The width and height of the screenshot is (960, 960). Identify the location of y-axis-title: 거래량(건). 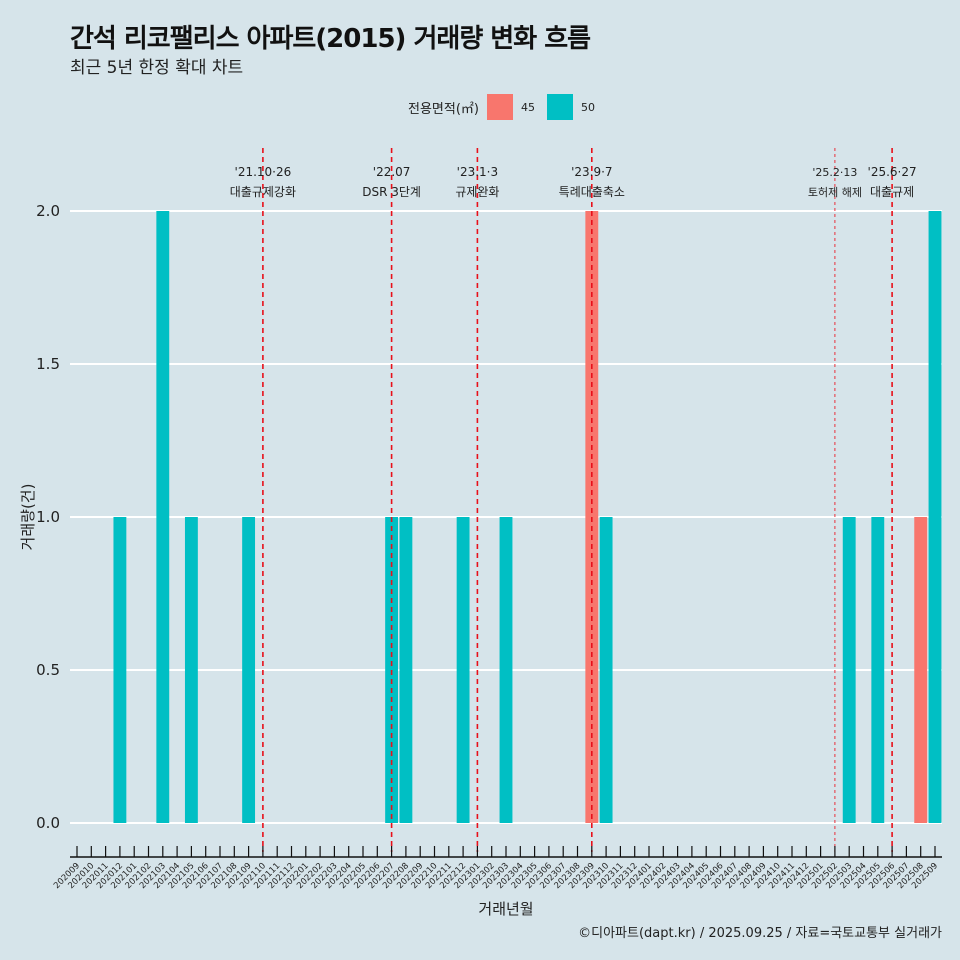
(28, 517).